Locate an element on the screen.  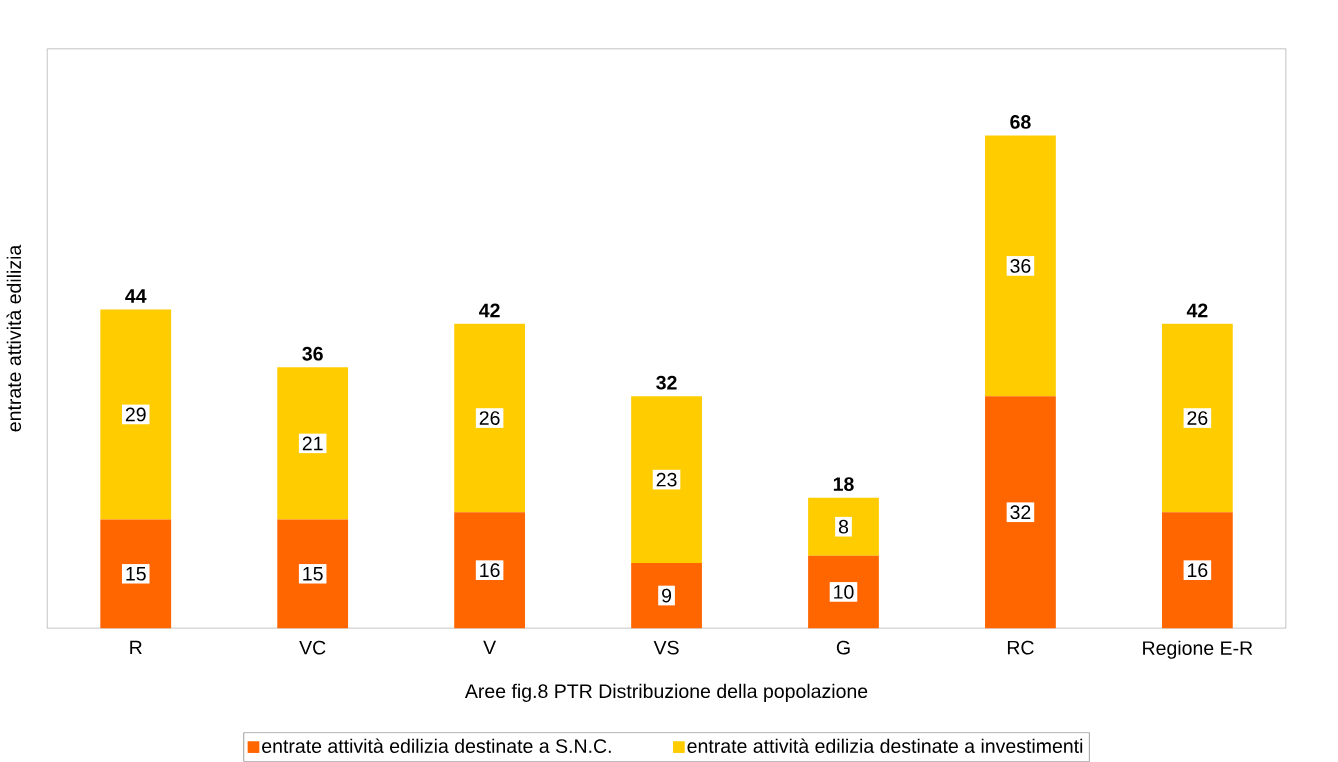
x-tick-label: VS is located at coordinates (666, 647).